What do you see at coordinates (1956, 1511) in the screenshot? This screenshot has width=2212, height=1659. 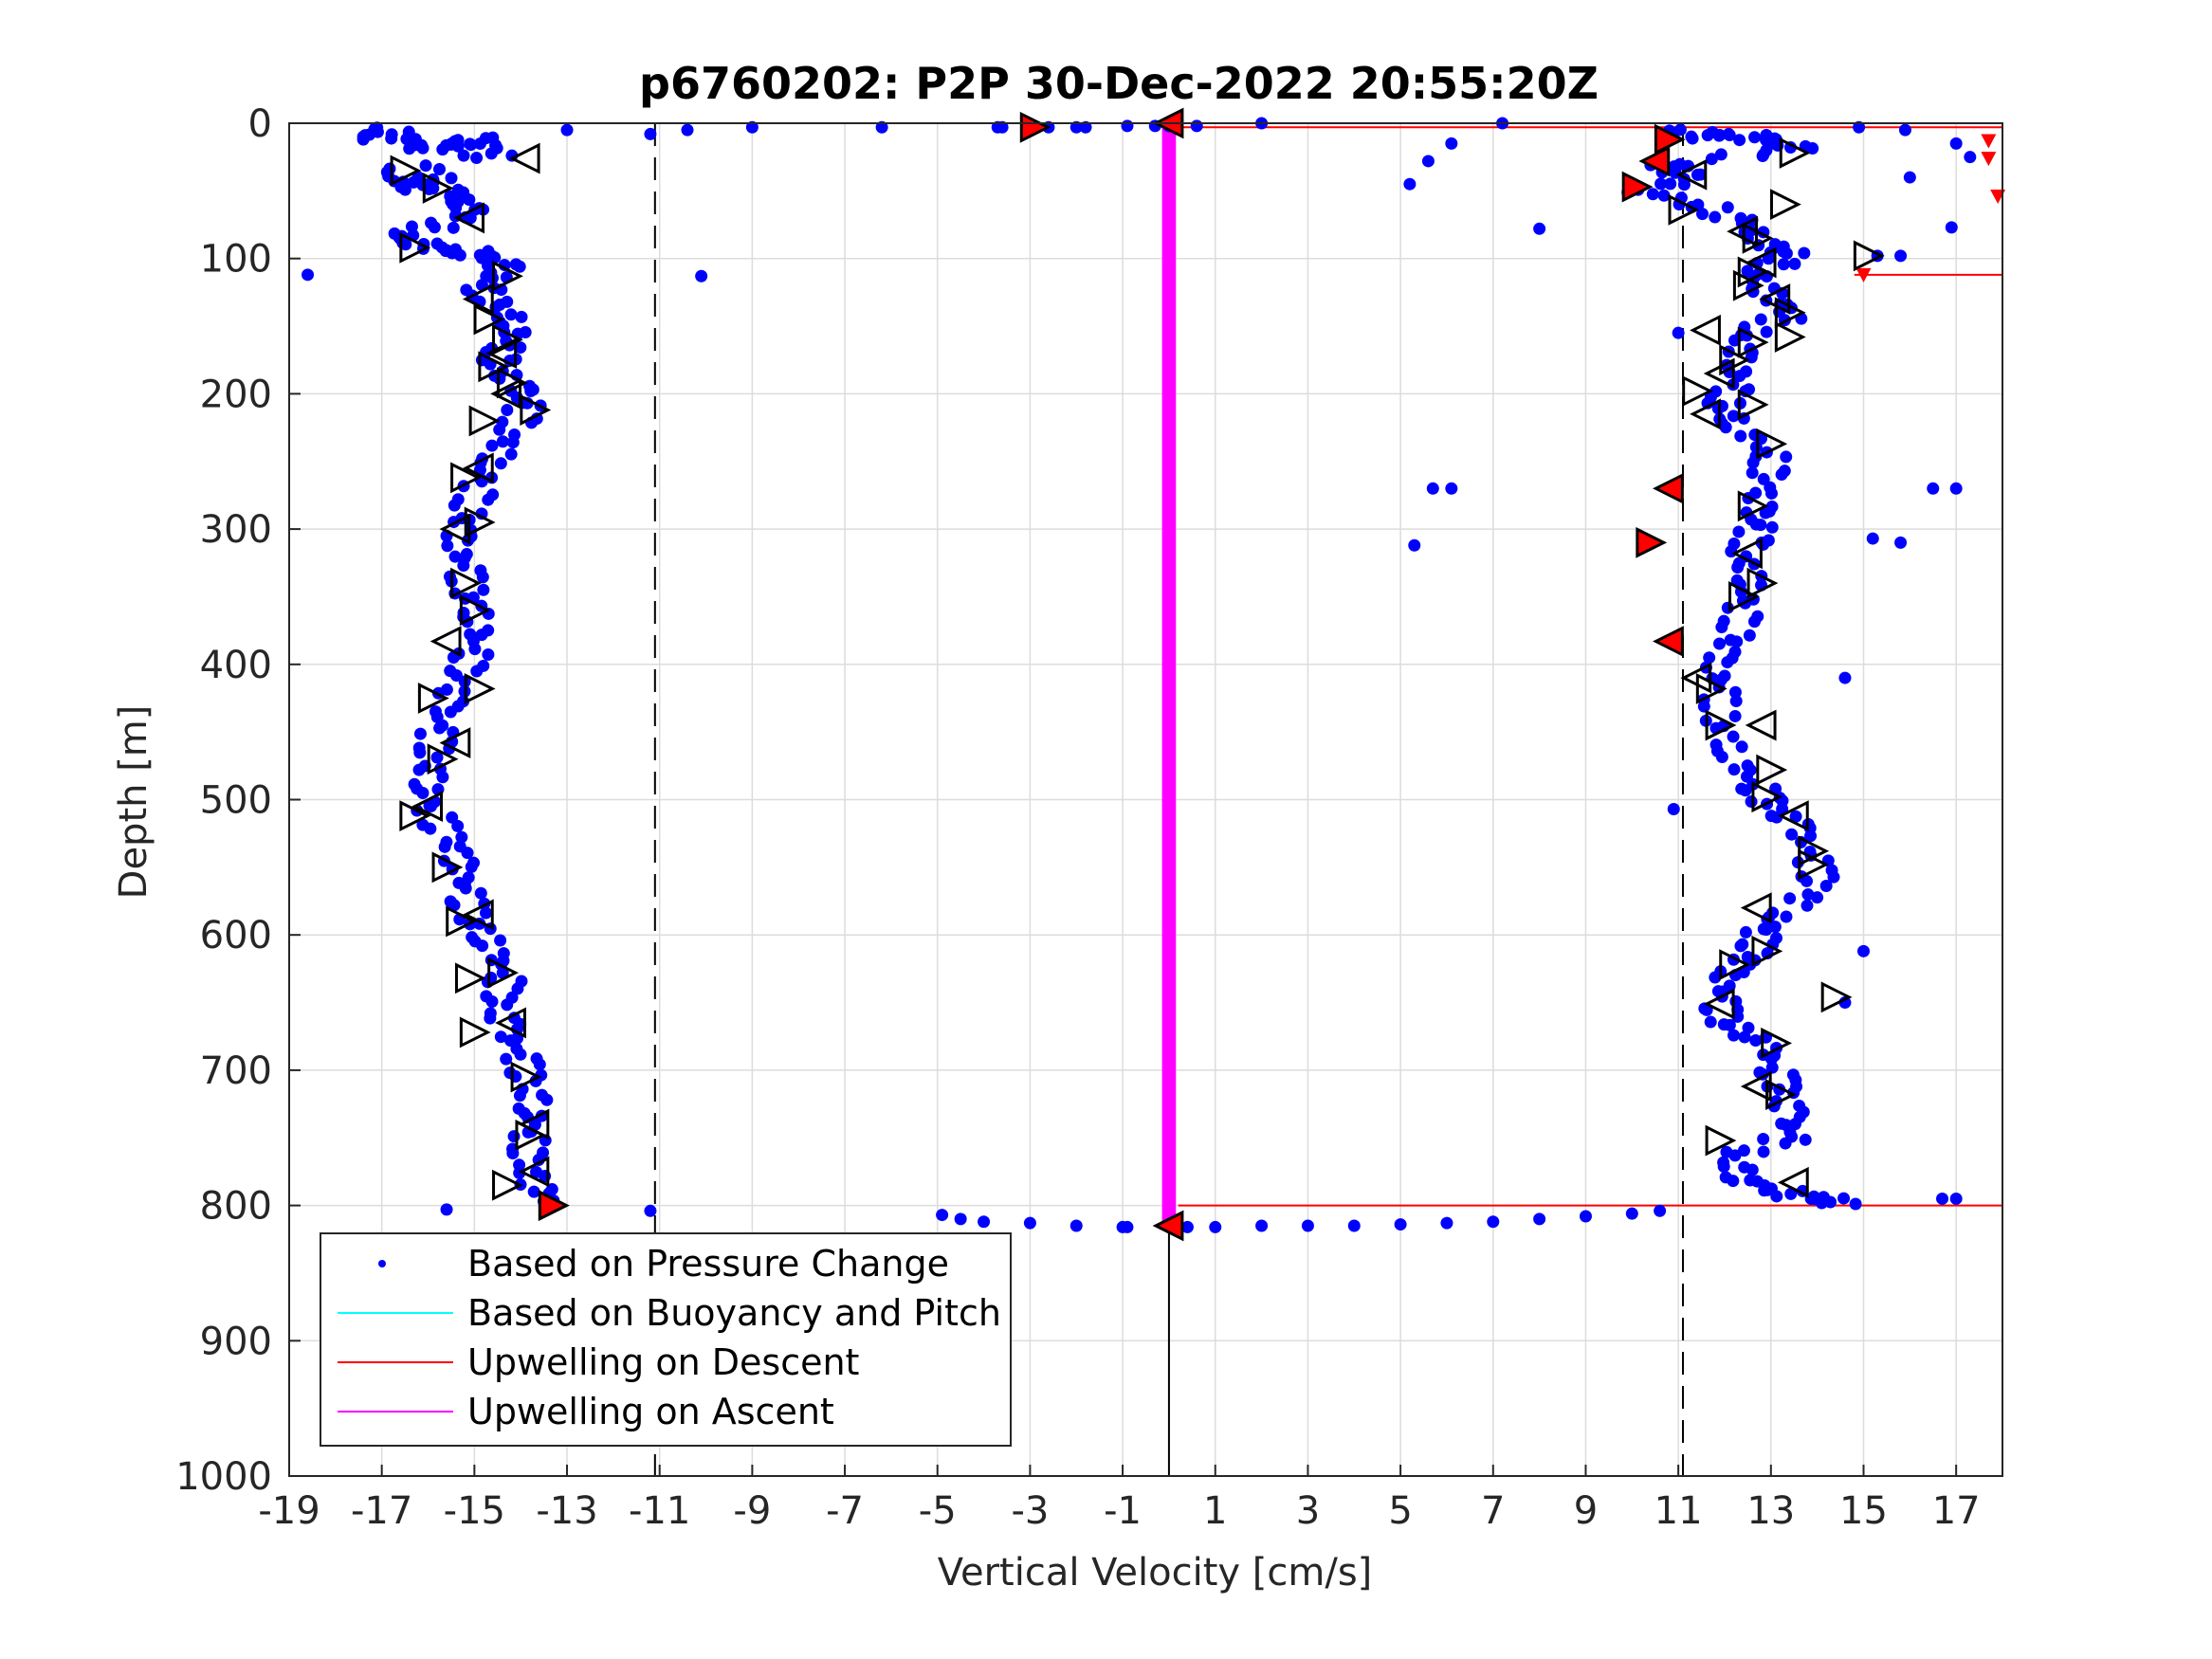 I see `x-tick-label: 17` at bounding box center [1956, 1511].